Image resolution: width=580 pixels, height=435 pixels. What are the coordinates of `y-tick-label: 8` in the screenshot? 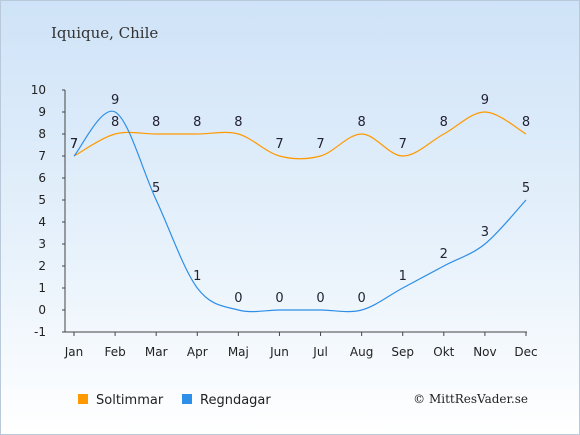 It's located at (42, 134).